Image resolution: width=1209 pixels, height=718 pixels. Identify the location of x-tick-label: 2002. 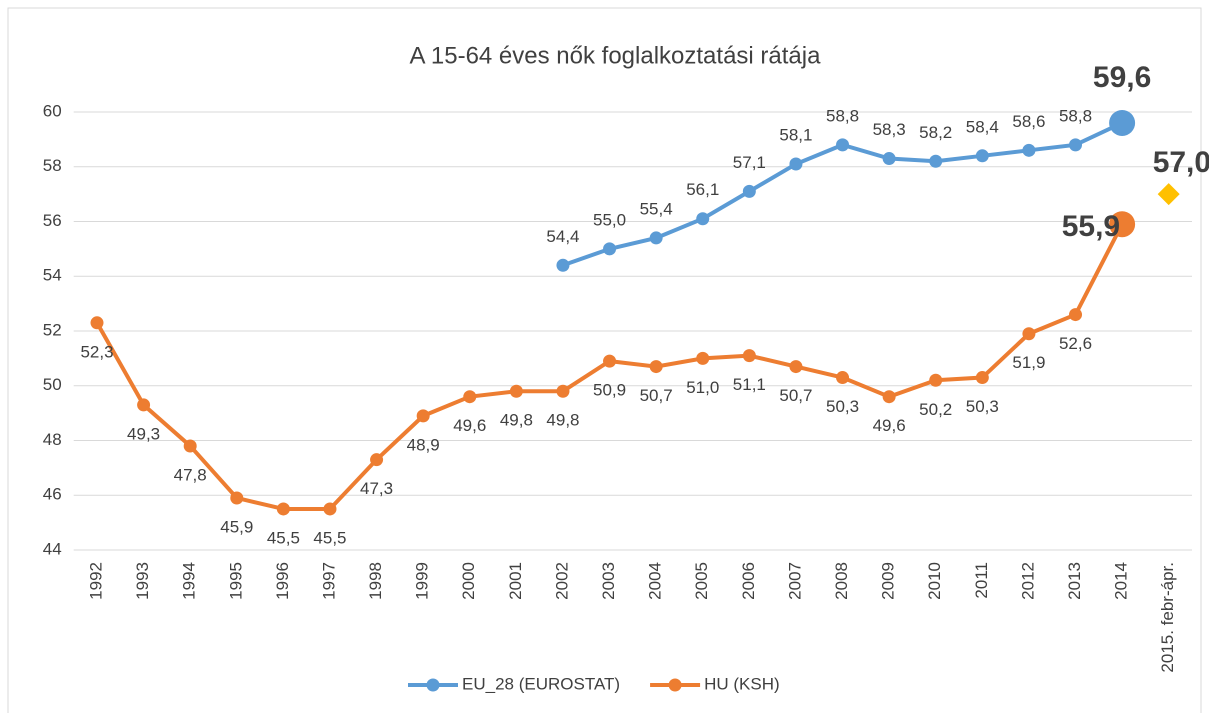
(561, 581).